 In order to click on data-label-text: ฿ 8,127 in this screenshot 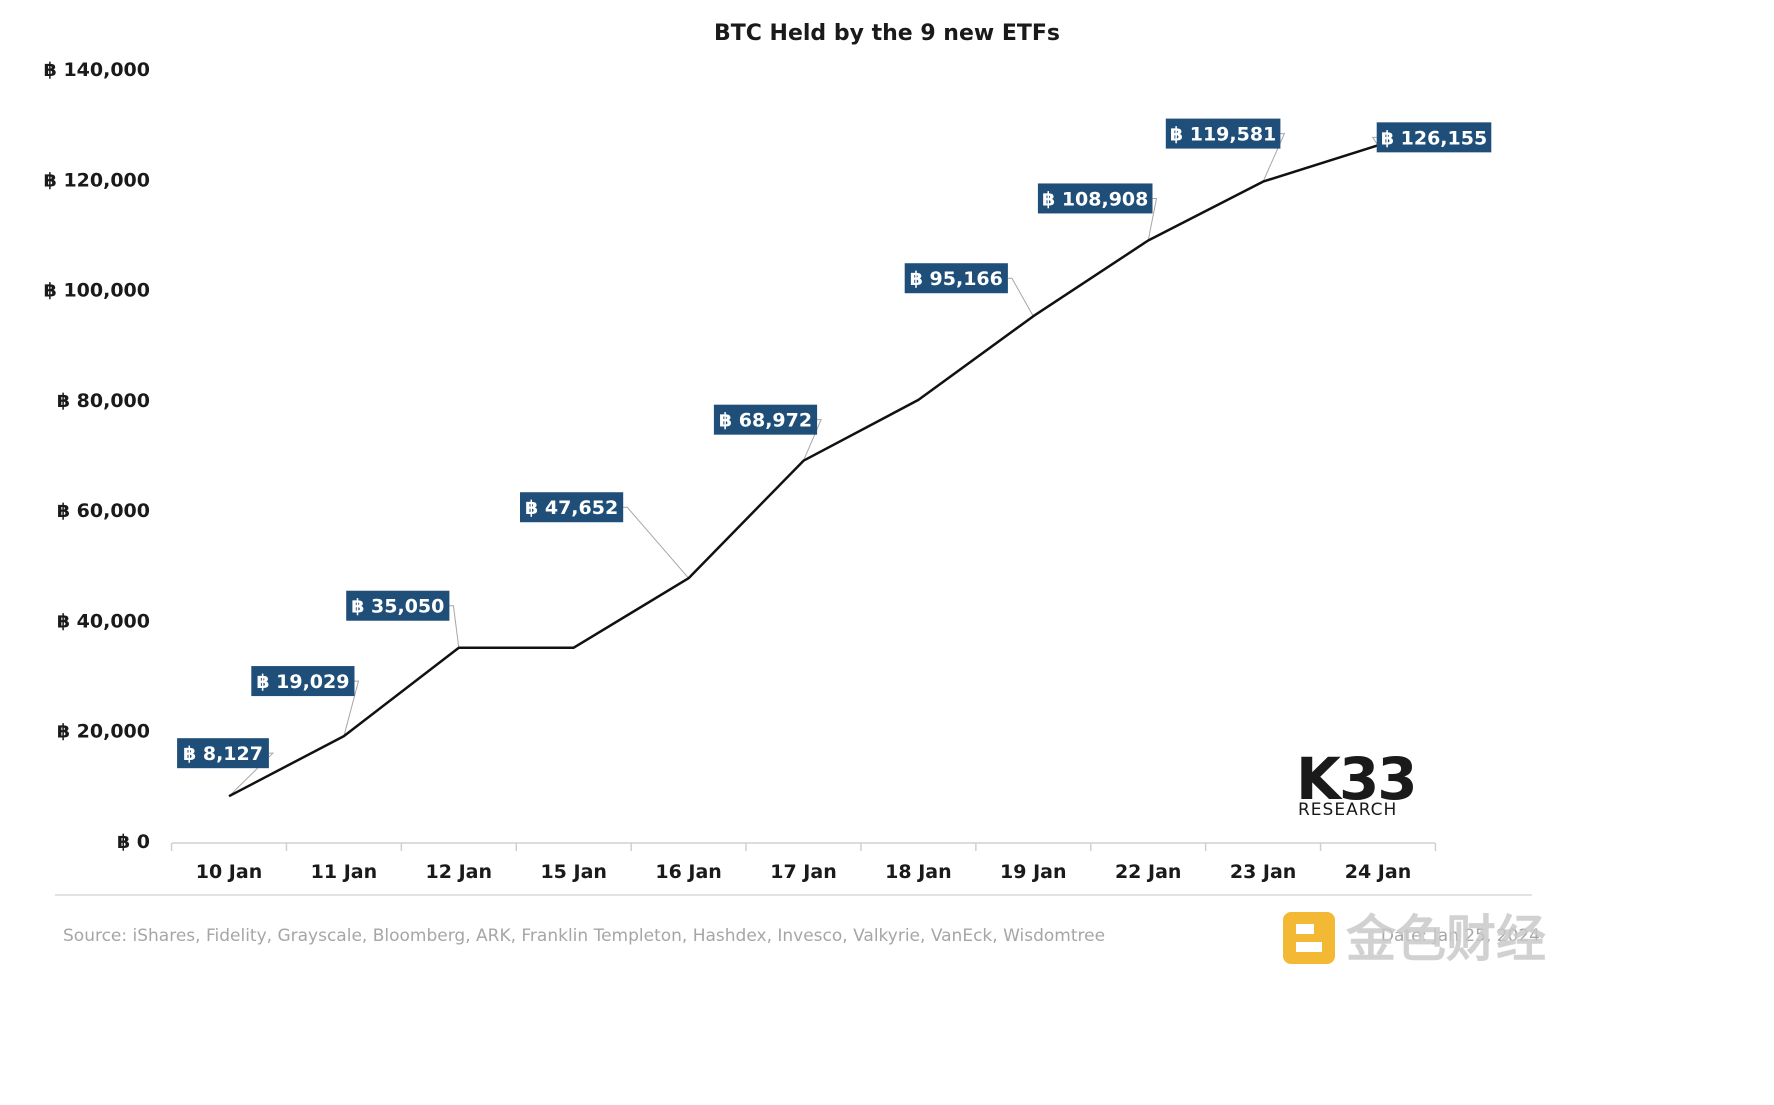, I will do `click(223, 754)`.